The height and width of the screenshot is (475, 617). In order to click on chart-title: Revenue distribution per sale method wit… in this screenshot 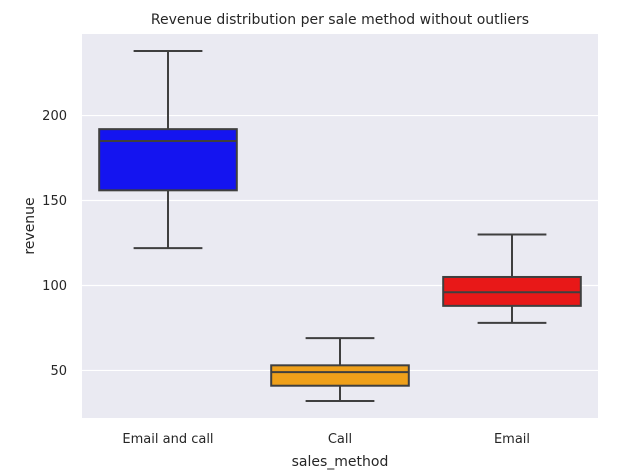, I will do `click(340, 20)`.